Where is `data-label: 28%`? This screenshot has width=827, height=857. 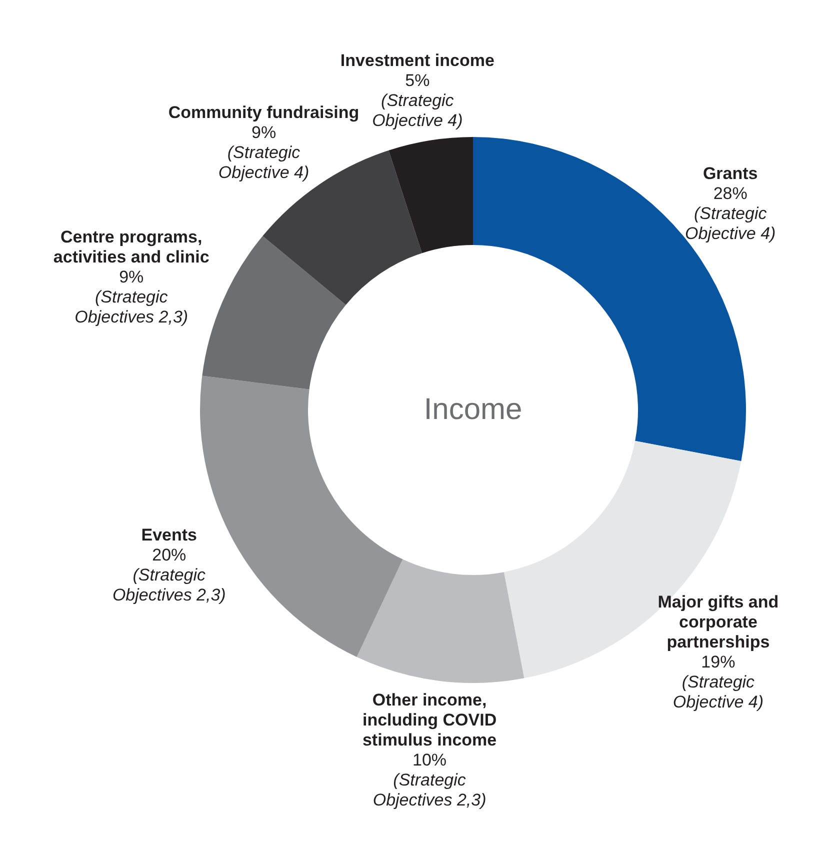
data-label: 28% is located at coordinates (730, 194).